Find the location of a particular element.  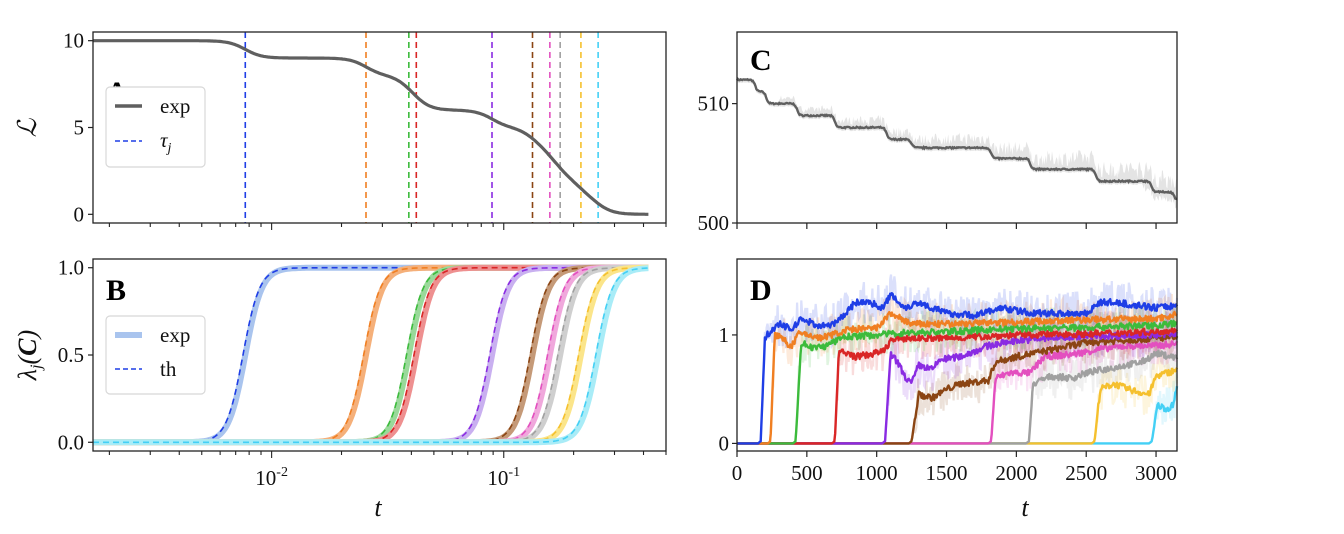

x-tick-label: 500 is located at coordinates (807, 473).